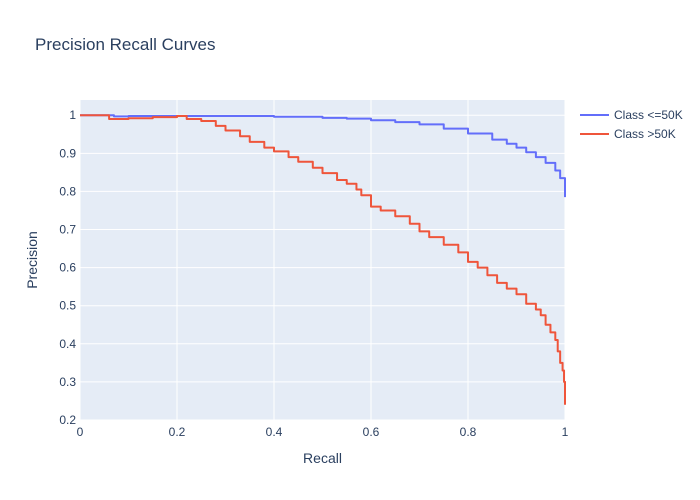 This screenshot has height=500, width=700. I want to click on y-tick-label: 0.3, so click(67, 382).